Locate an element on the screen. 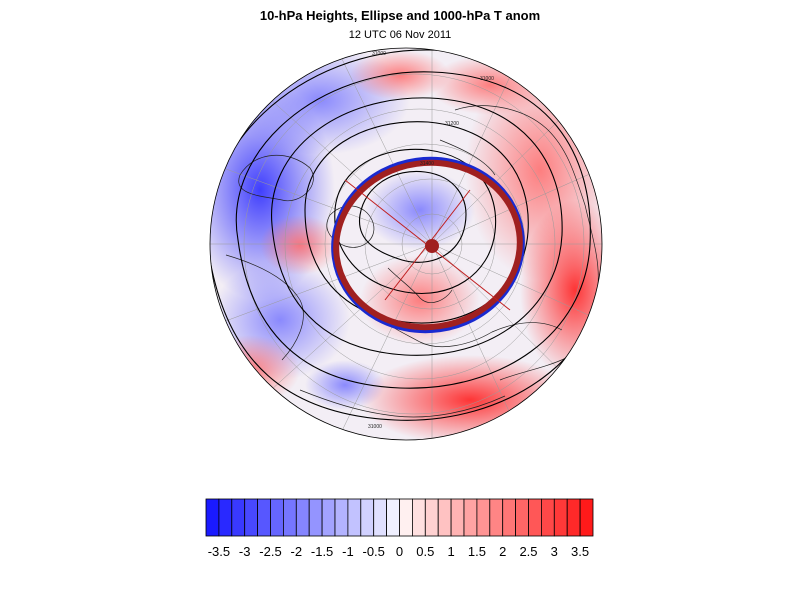 This screenshot has height=600, width=800. ellipse-center is located at coordinates (432, 246).